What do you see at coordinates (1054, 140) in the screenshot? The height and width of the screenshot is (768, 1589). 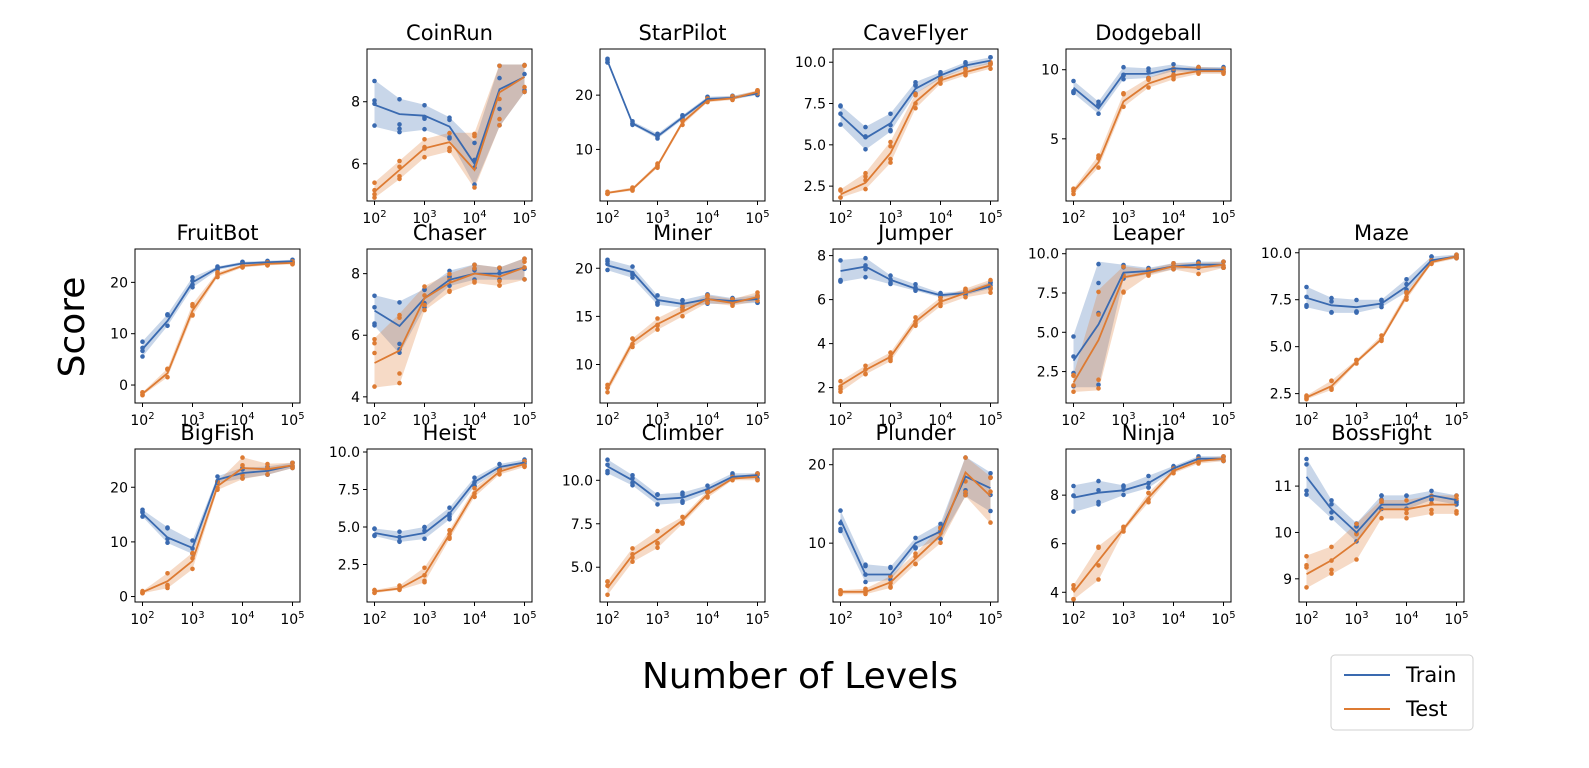 I see `y-tick-label: 5` at bounding box center [1054, 140].